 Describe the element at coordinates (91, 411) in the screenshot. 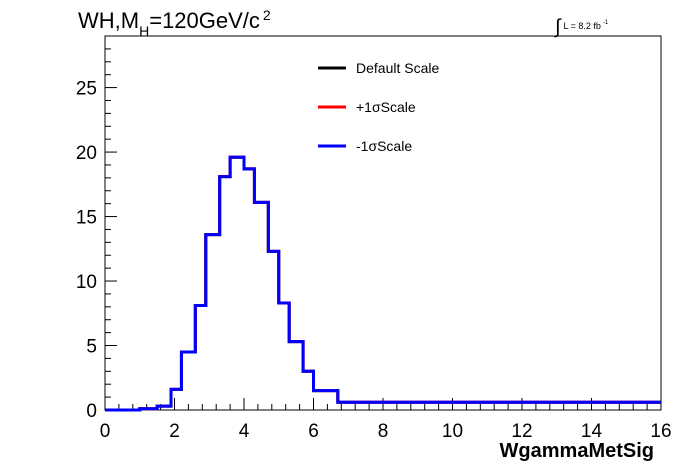

I see `y-tick-label: 0` at that location.